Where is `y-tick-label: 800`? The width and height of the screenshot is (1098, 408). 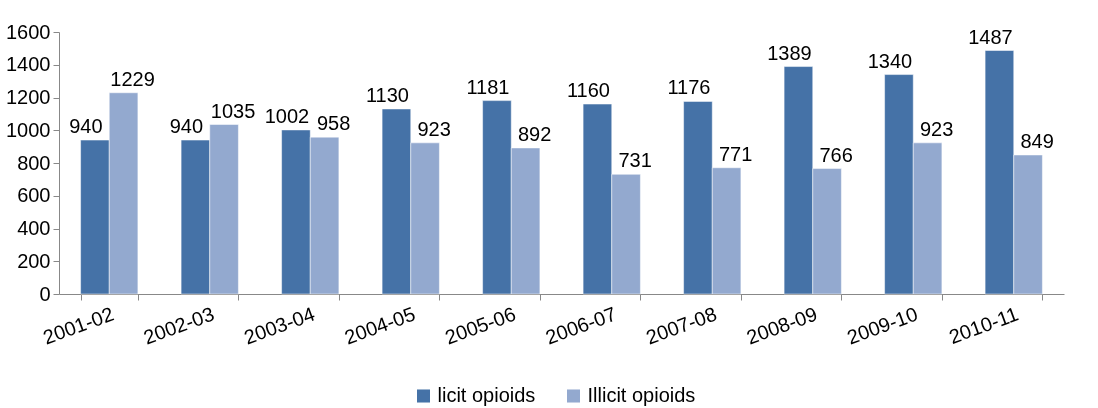 y-tick-label: 800 is located at coordinates (34, 162).